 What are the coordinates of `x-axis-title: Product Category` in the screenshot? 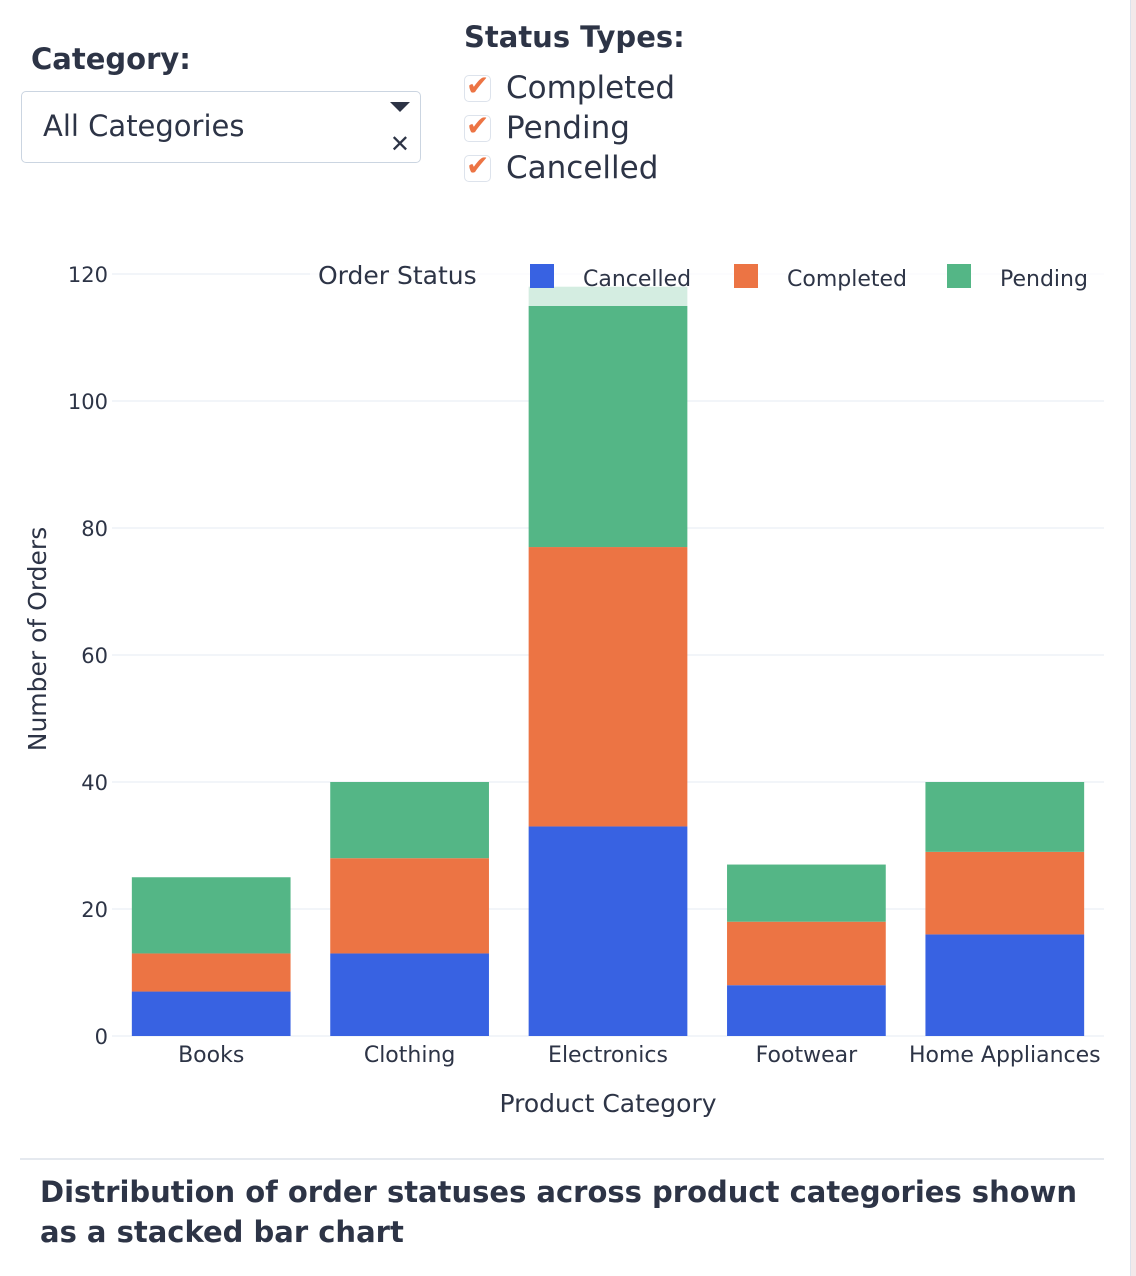 It's located at (607, 1103).